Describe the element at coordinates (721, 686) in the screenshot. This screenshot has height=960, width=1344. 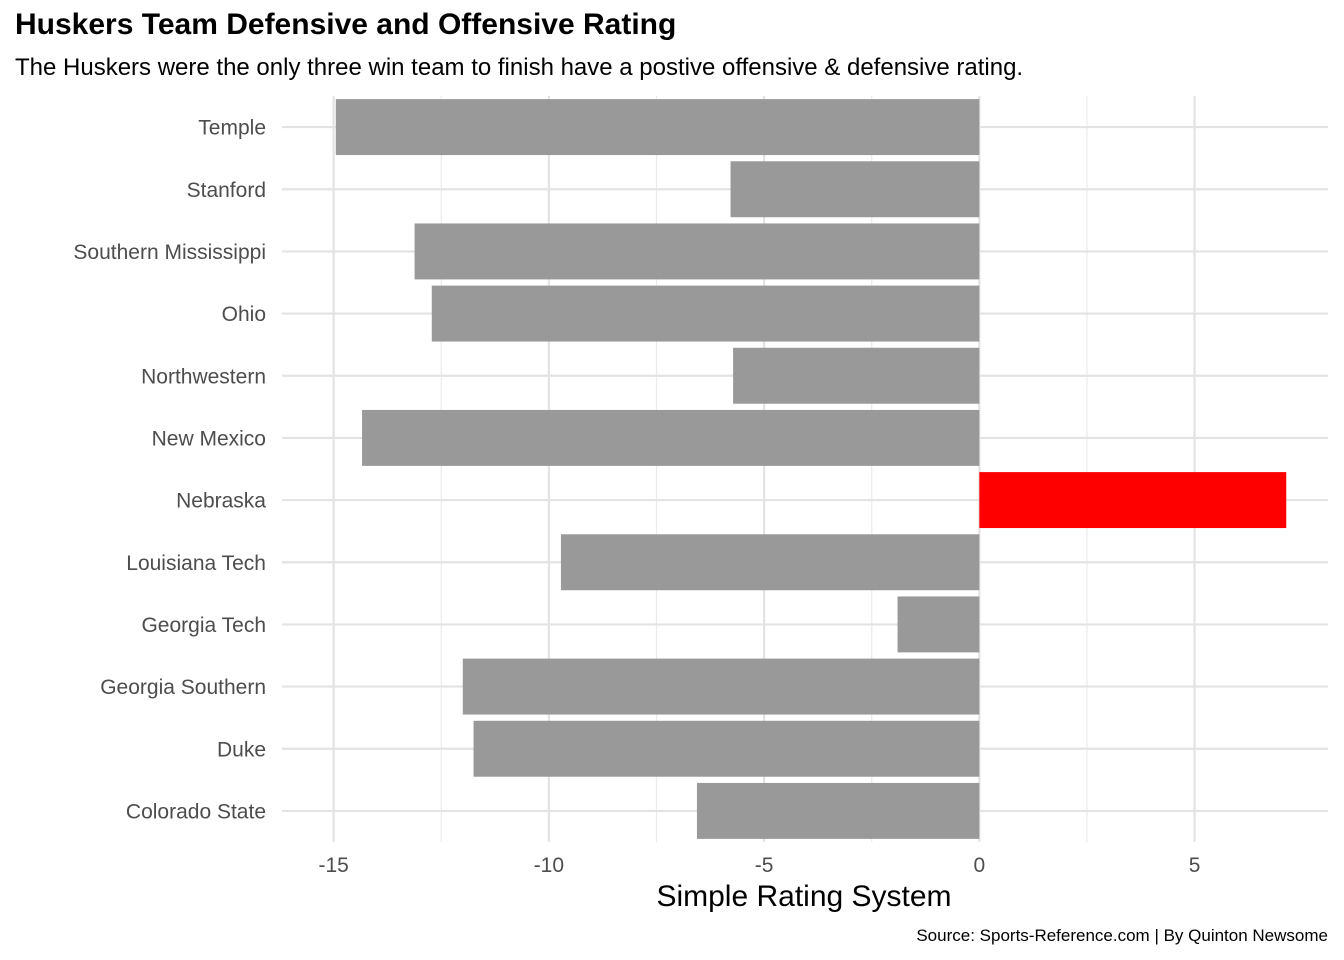
I see `bar-georgia-southern` at that location.